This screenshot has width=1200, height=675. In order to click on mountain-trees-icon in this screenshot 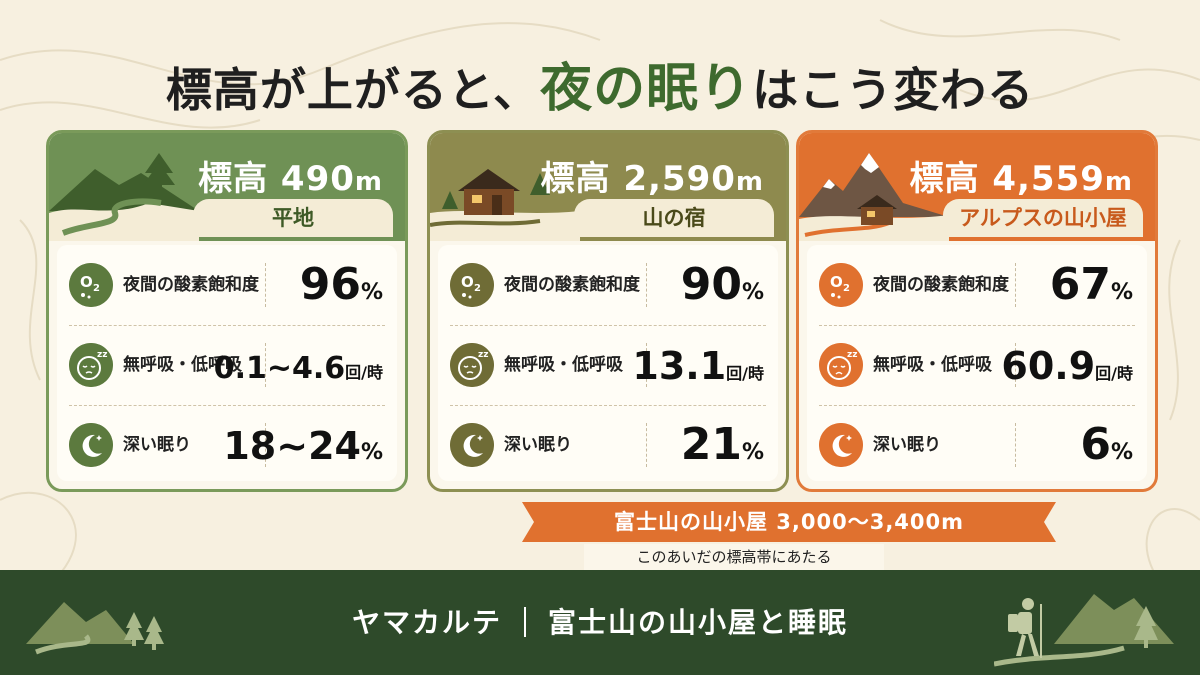, I will do `click(95, 628)`.